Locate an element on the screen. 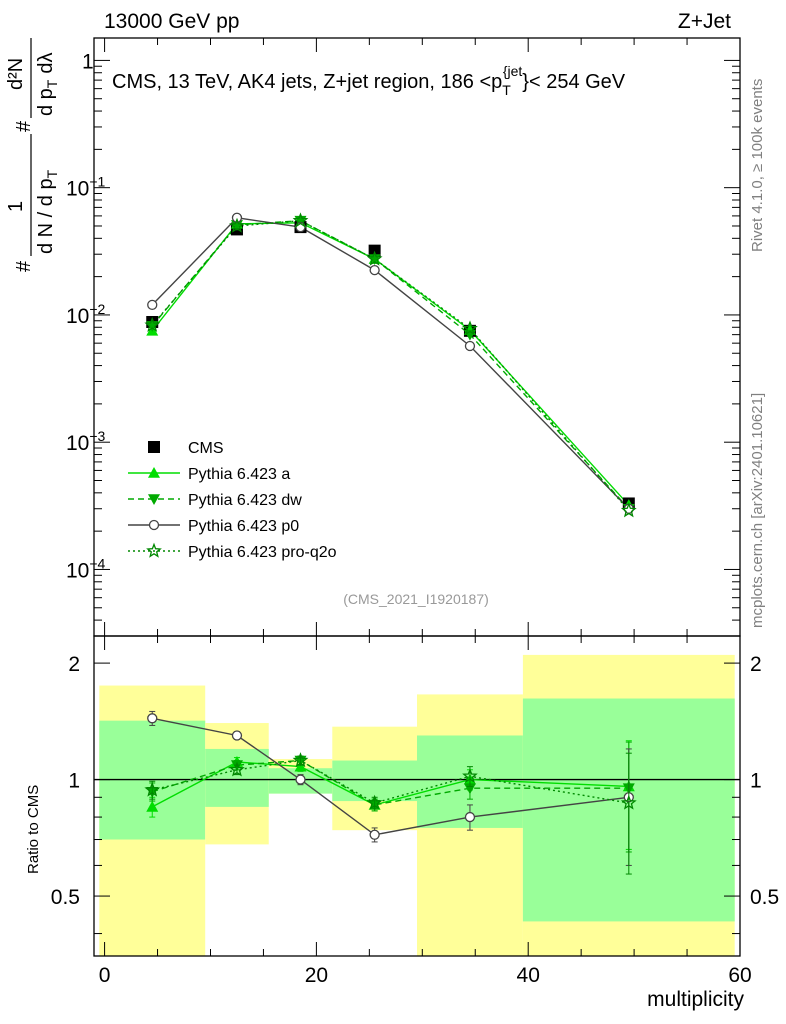 Image resolution: width=786 pixels, height=1024 pixels. ratio-y-axis-label: Ratio to CMS is located at coordinates (33, 829).